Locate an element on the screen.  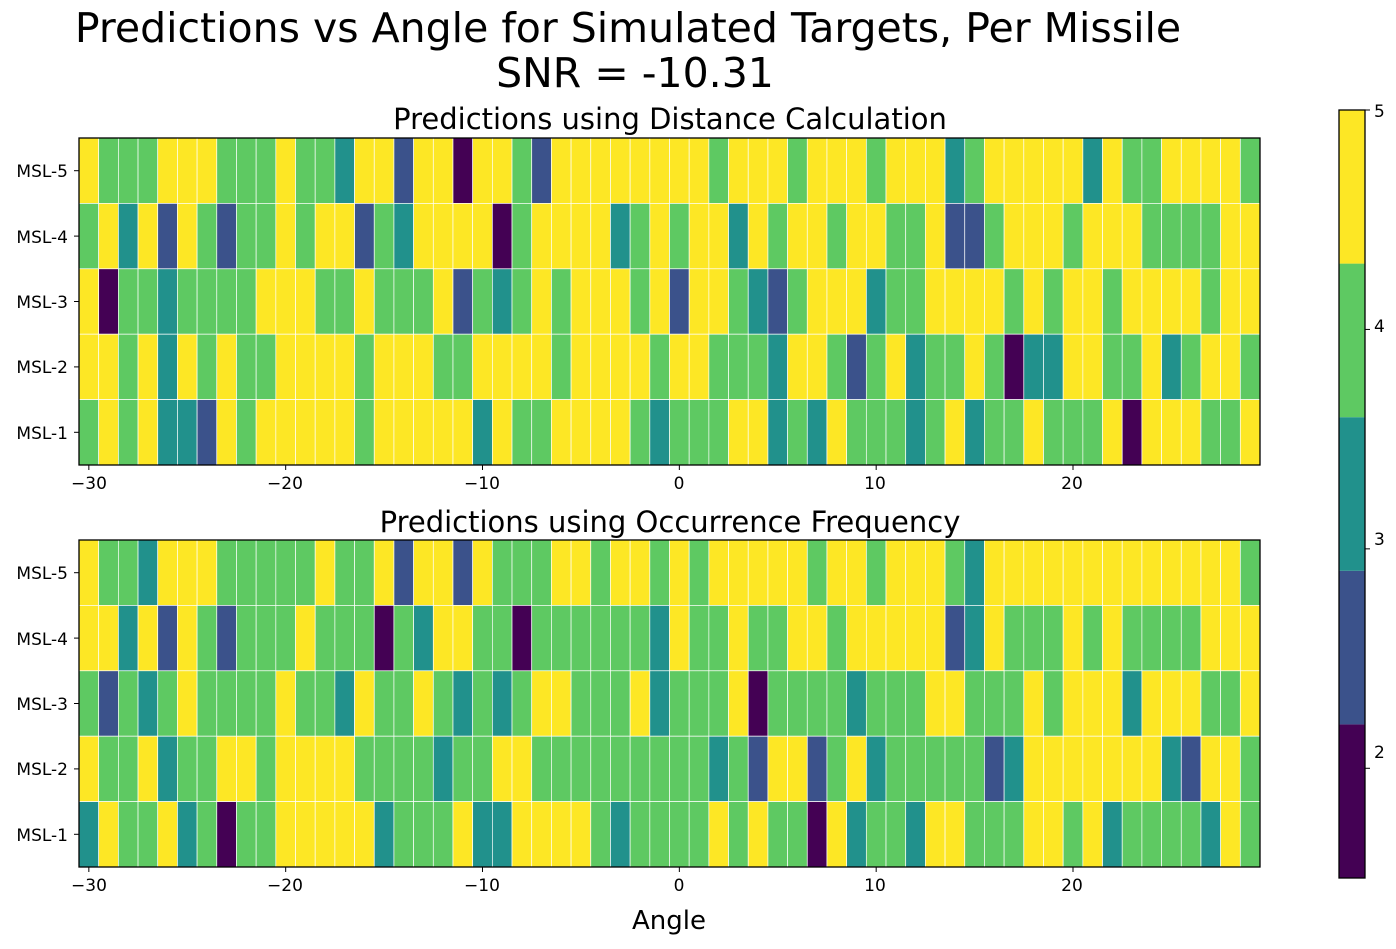
colorbar-tick-label: 5 is located at coordinates (1379, 112).